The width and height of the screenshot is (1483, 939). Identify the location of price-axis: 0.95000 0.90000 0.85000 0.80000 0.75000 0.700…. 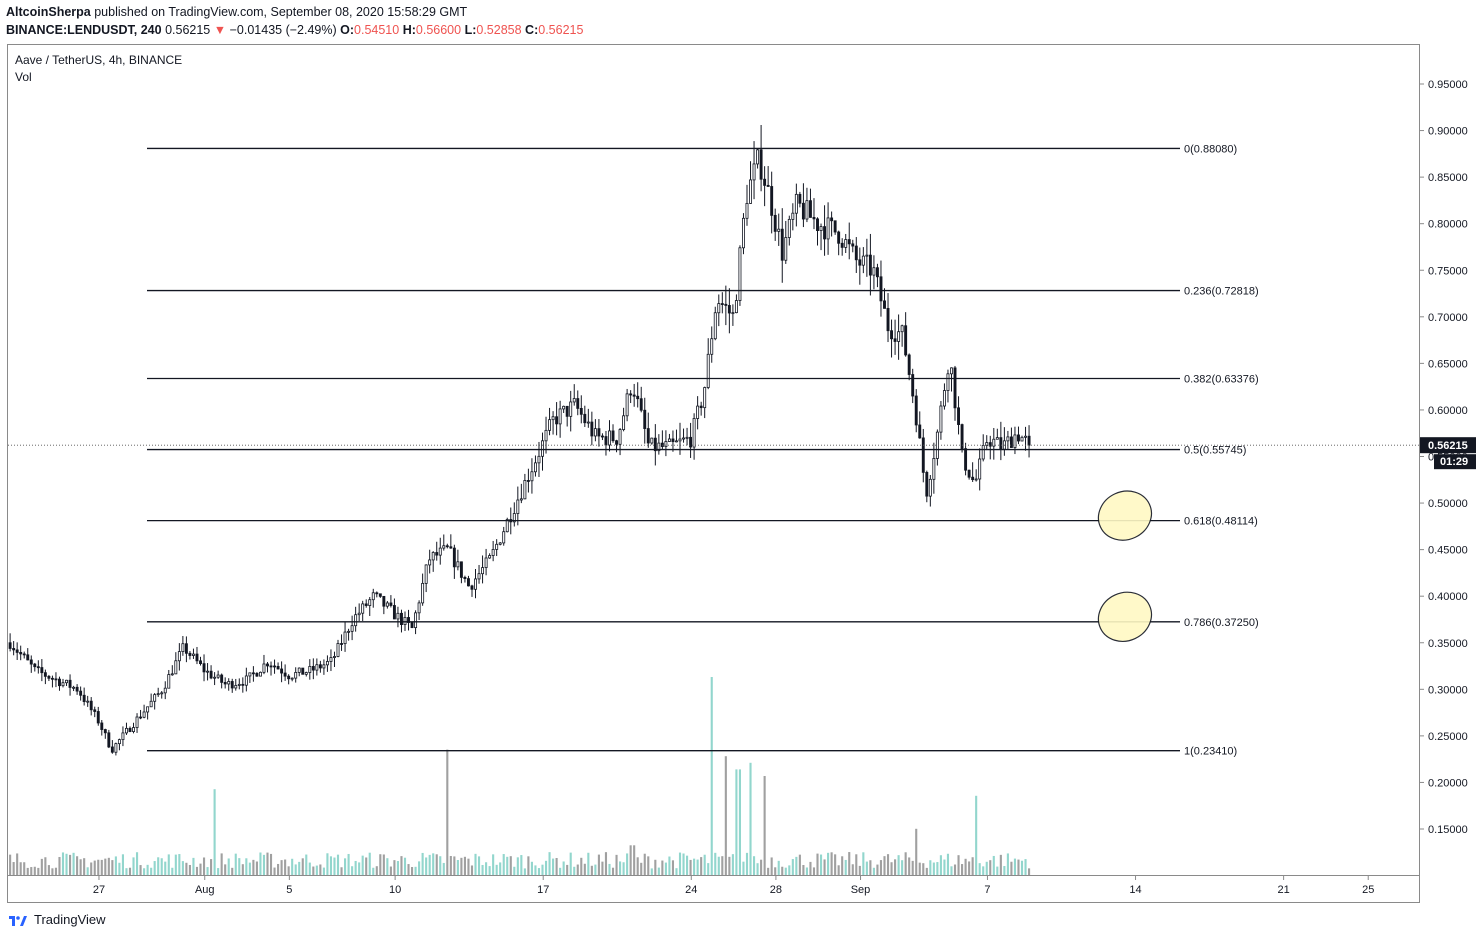
(1443, 457).